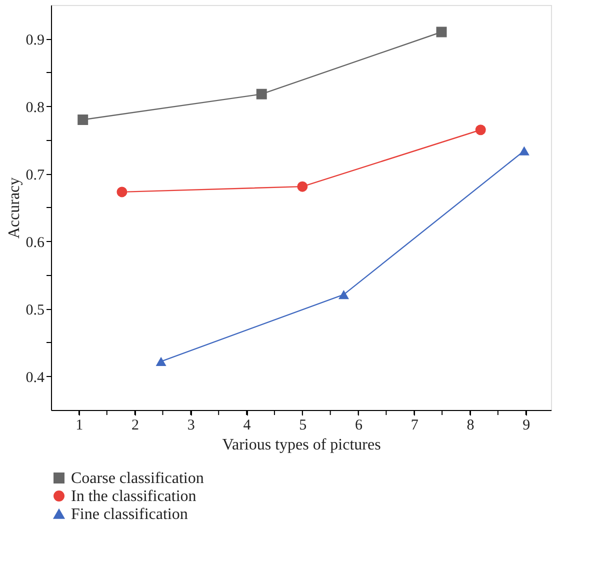 This screenshot has height=586, width=589. What do you see at coordinates (414, 426) in the screenshot?
I see `x-tick-label: 7` at bounding box center [414, 426].